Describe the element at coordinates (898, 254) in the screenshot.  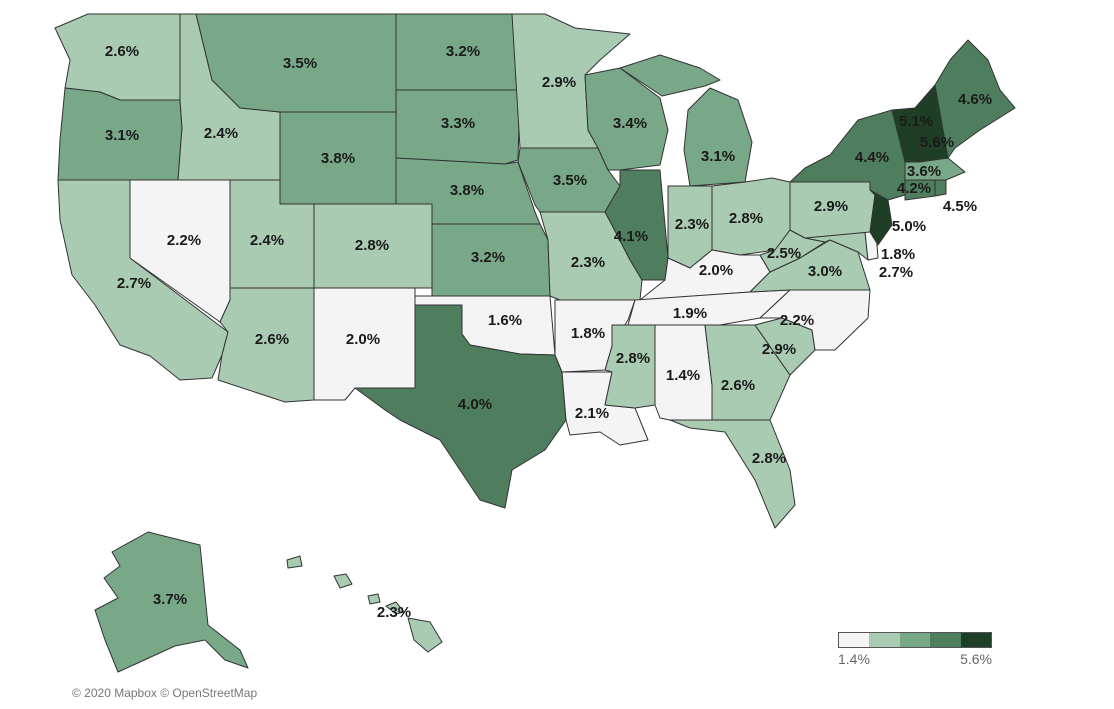
I see `state-label-DE: 1.8%` at that location.